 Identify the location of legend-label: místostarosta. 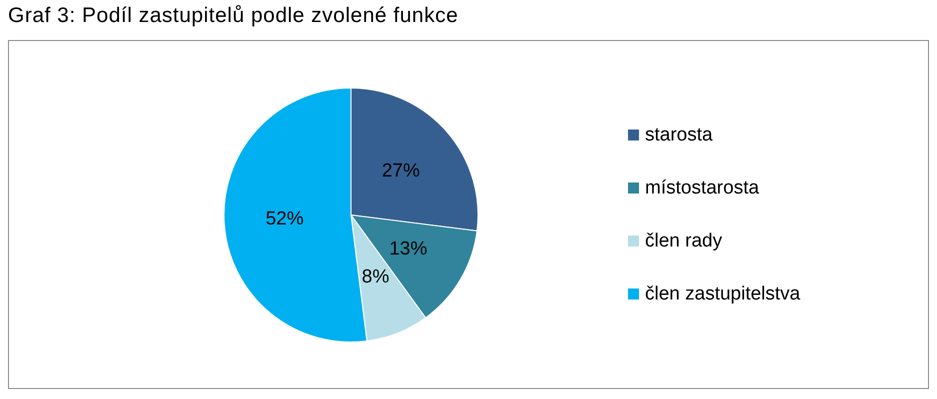
(702, 188).